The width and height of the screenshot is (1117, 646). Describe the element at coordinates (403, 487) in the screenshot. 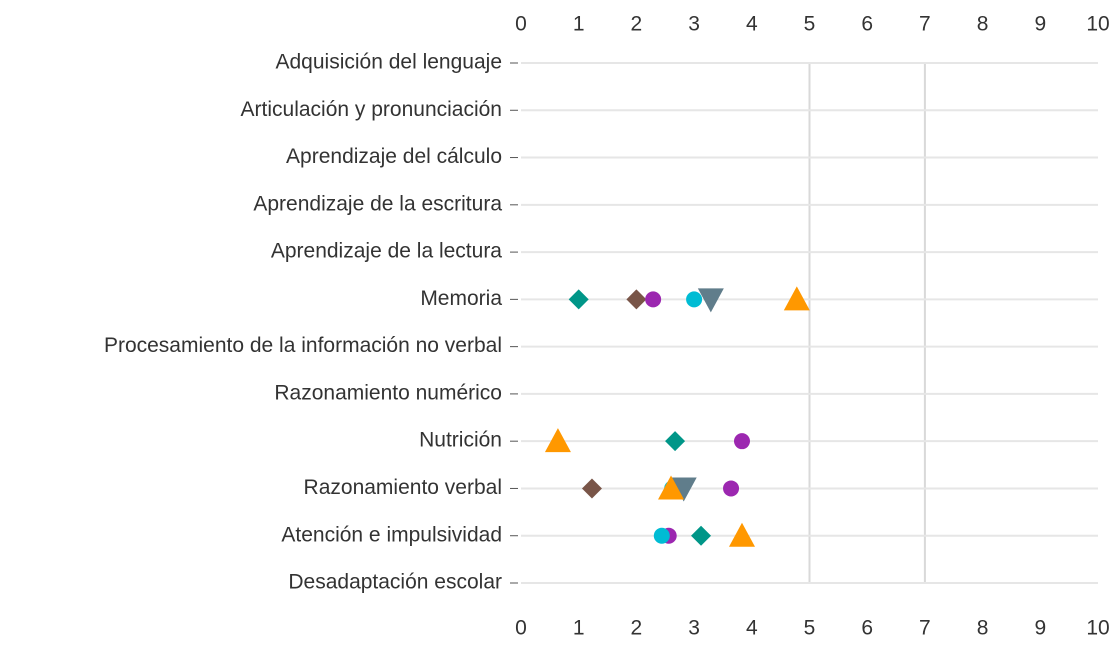

I see `y-tick-label: Razonamiento verbal` at that location.